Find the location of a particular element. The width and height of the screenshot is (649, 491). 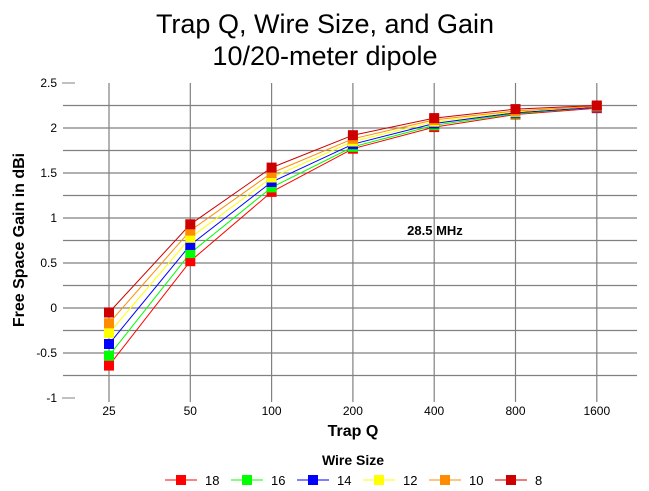

x-tick-label: 1600 is located at coordinates (596, 411).